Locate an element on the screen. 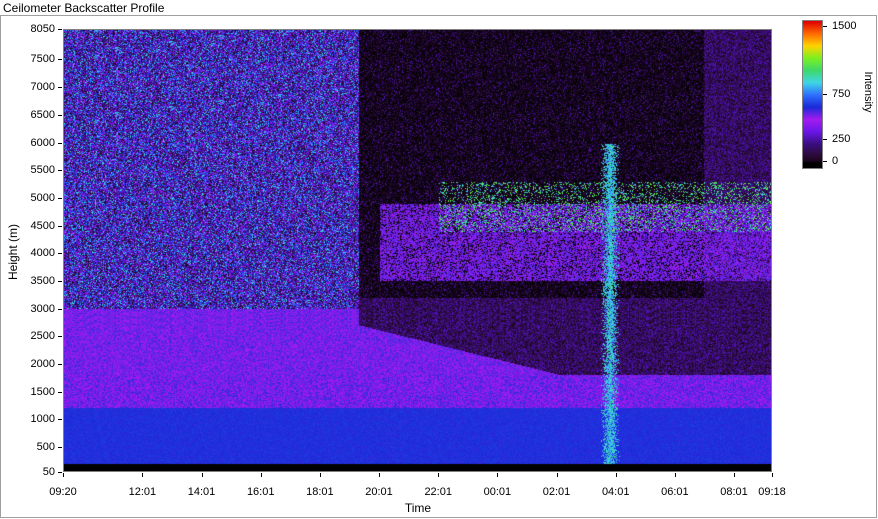 Image resolution: width=878 pixels, height=519 pixels. x-tick-label: 14:01 is located at coordinates (201, 492).